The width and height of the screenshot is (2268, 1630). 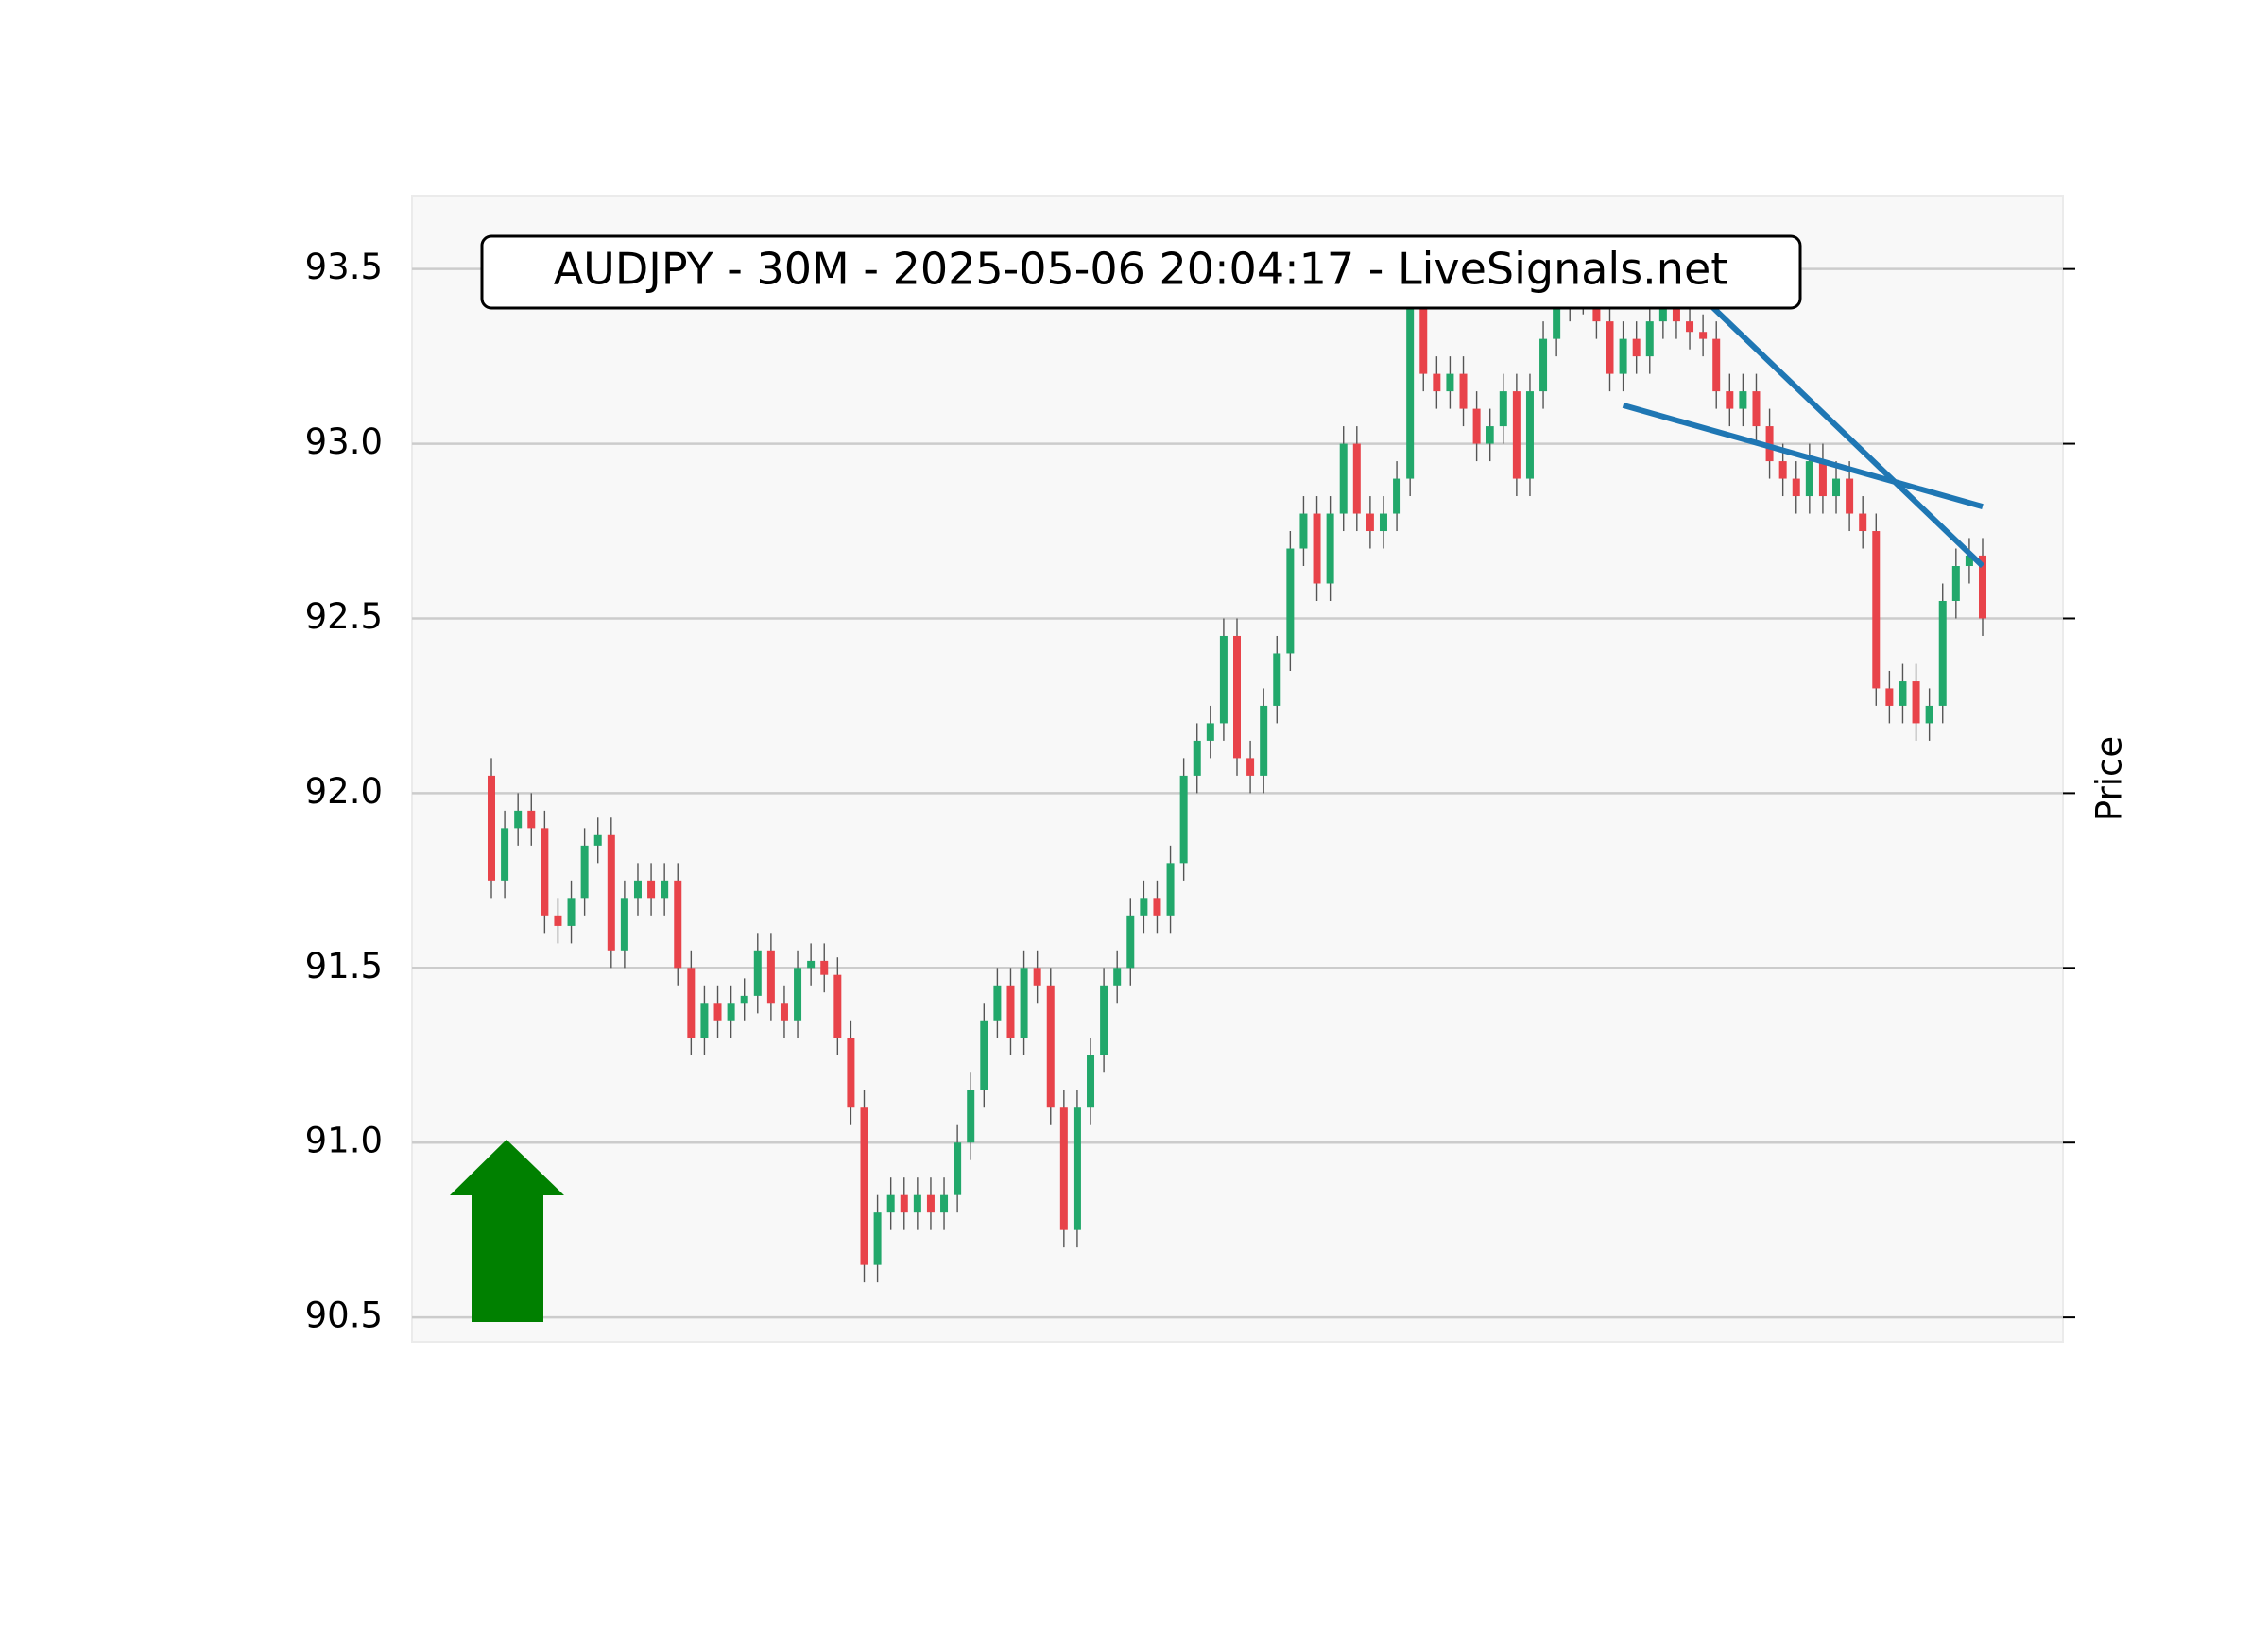 I want to click on y-tick-label: 92.5, so click(x=344, y=617).